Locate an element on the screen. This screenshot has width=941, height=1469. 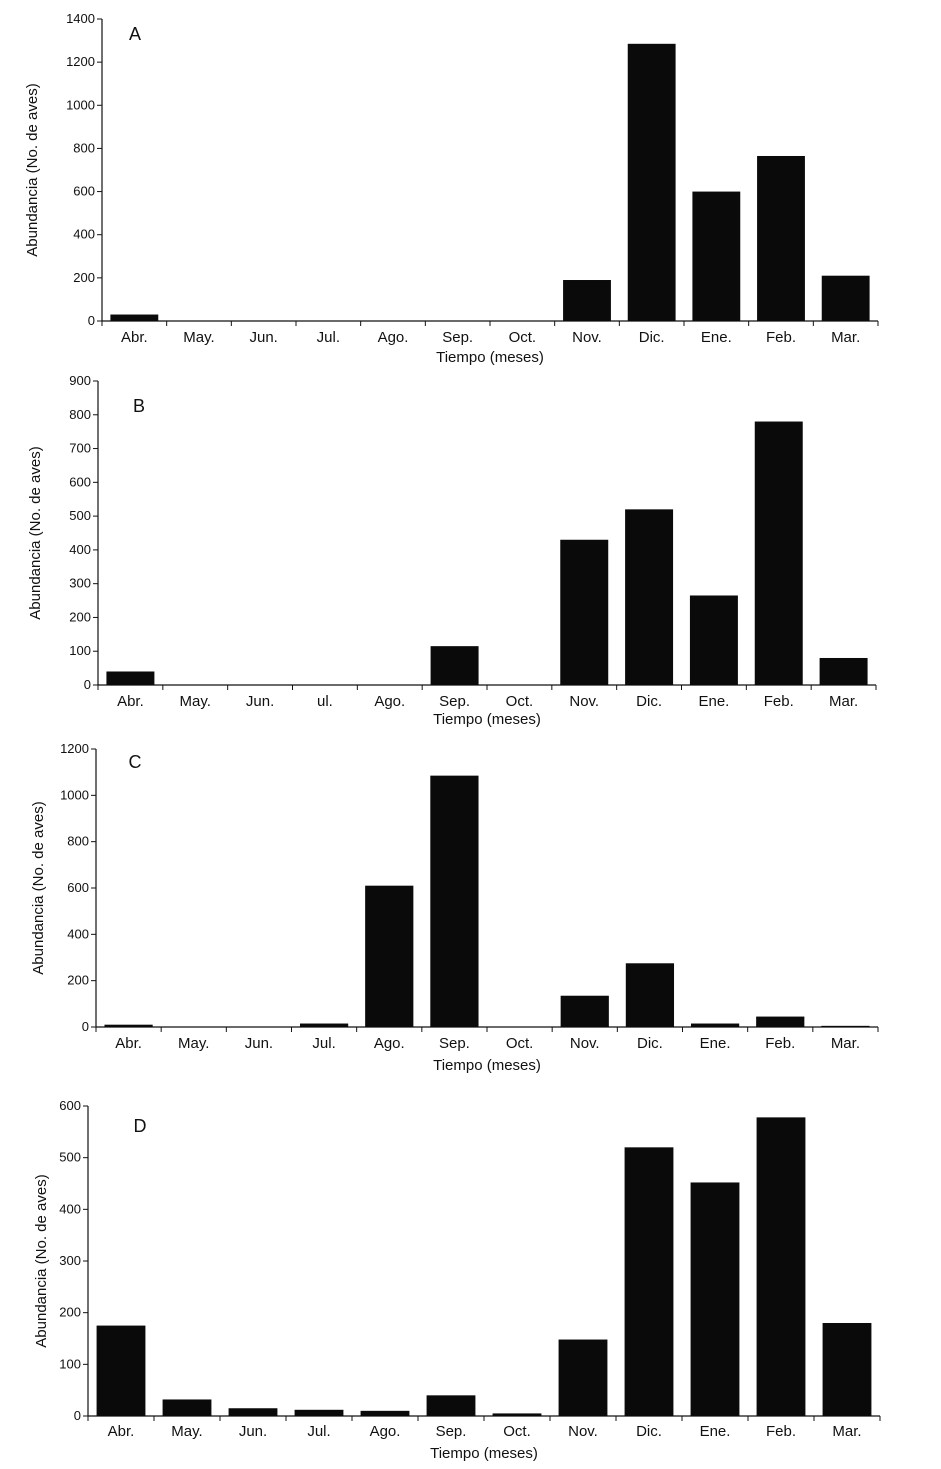
x-category-label-a-8: Dic. is located at coordinates (652, 337).